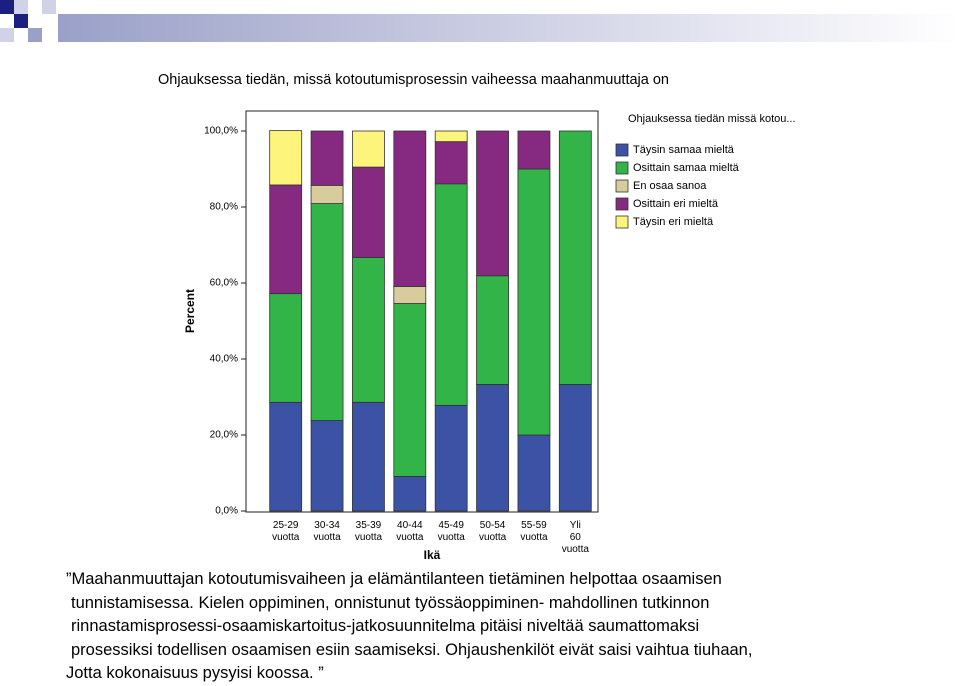  Describe the element at coordinates (224, 359) in the screenshot. I see `y-tick-label: 40,0%` at that location.